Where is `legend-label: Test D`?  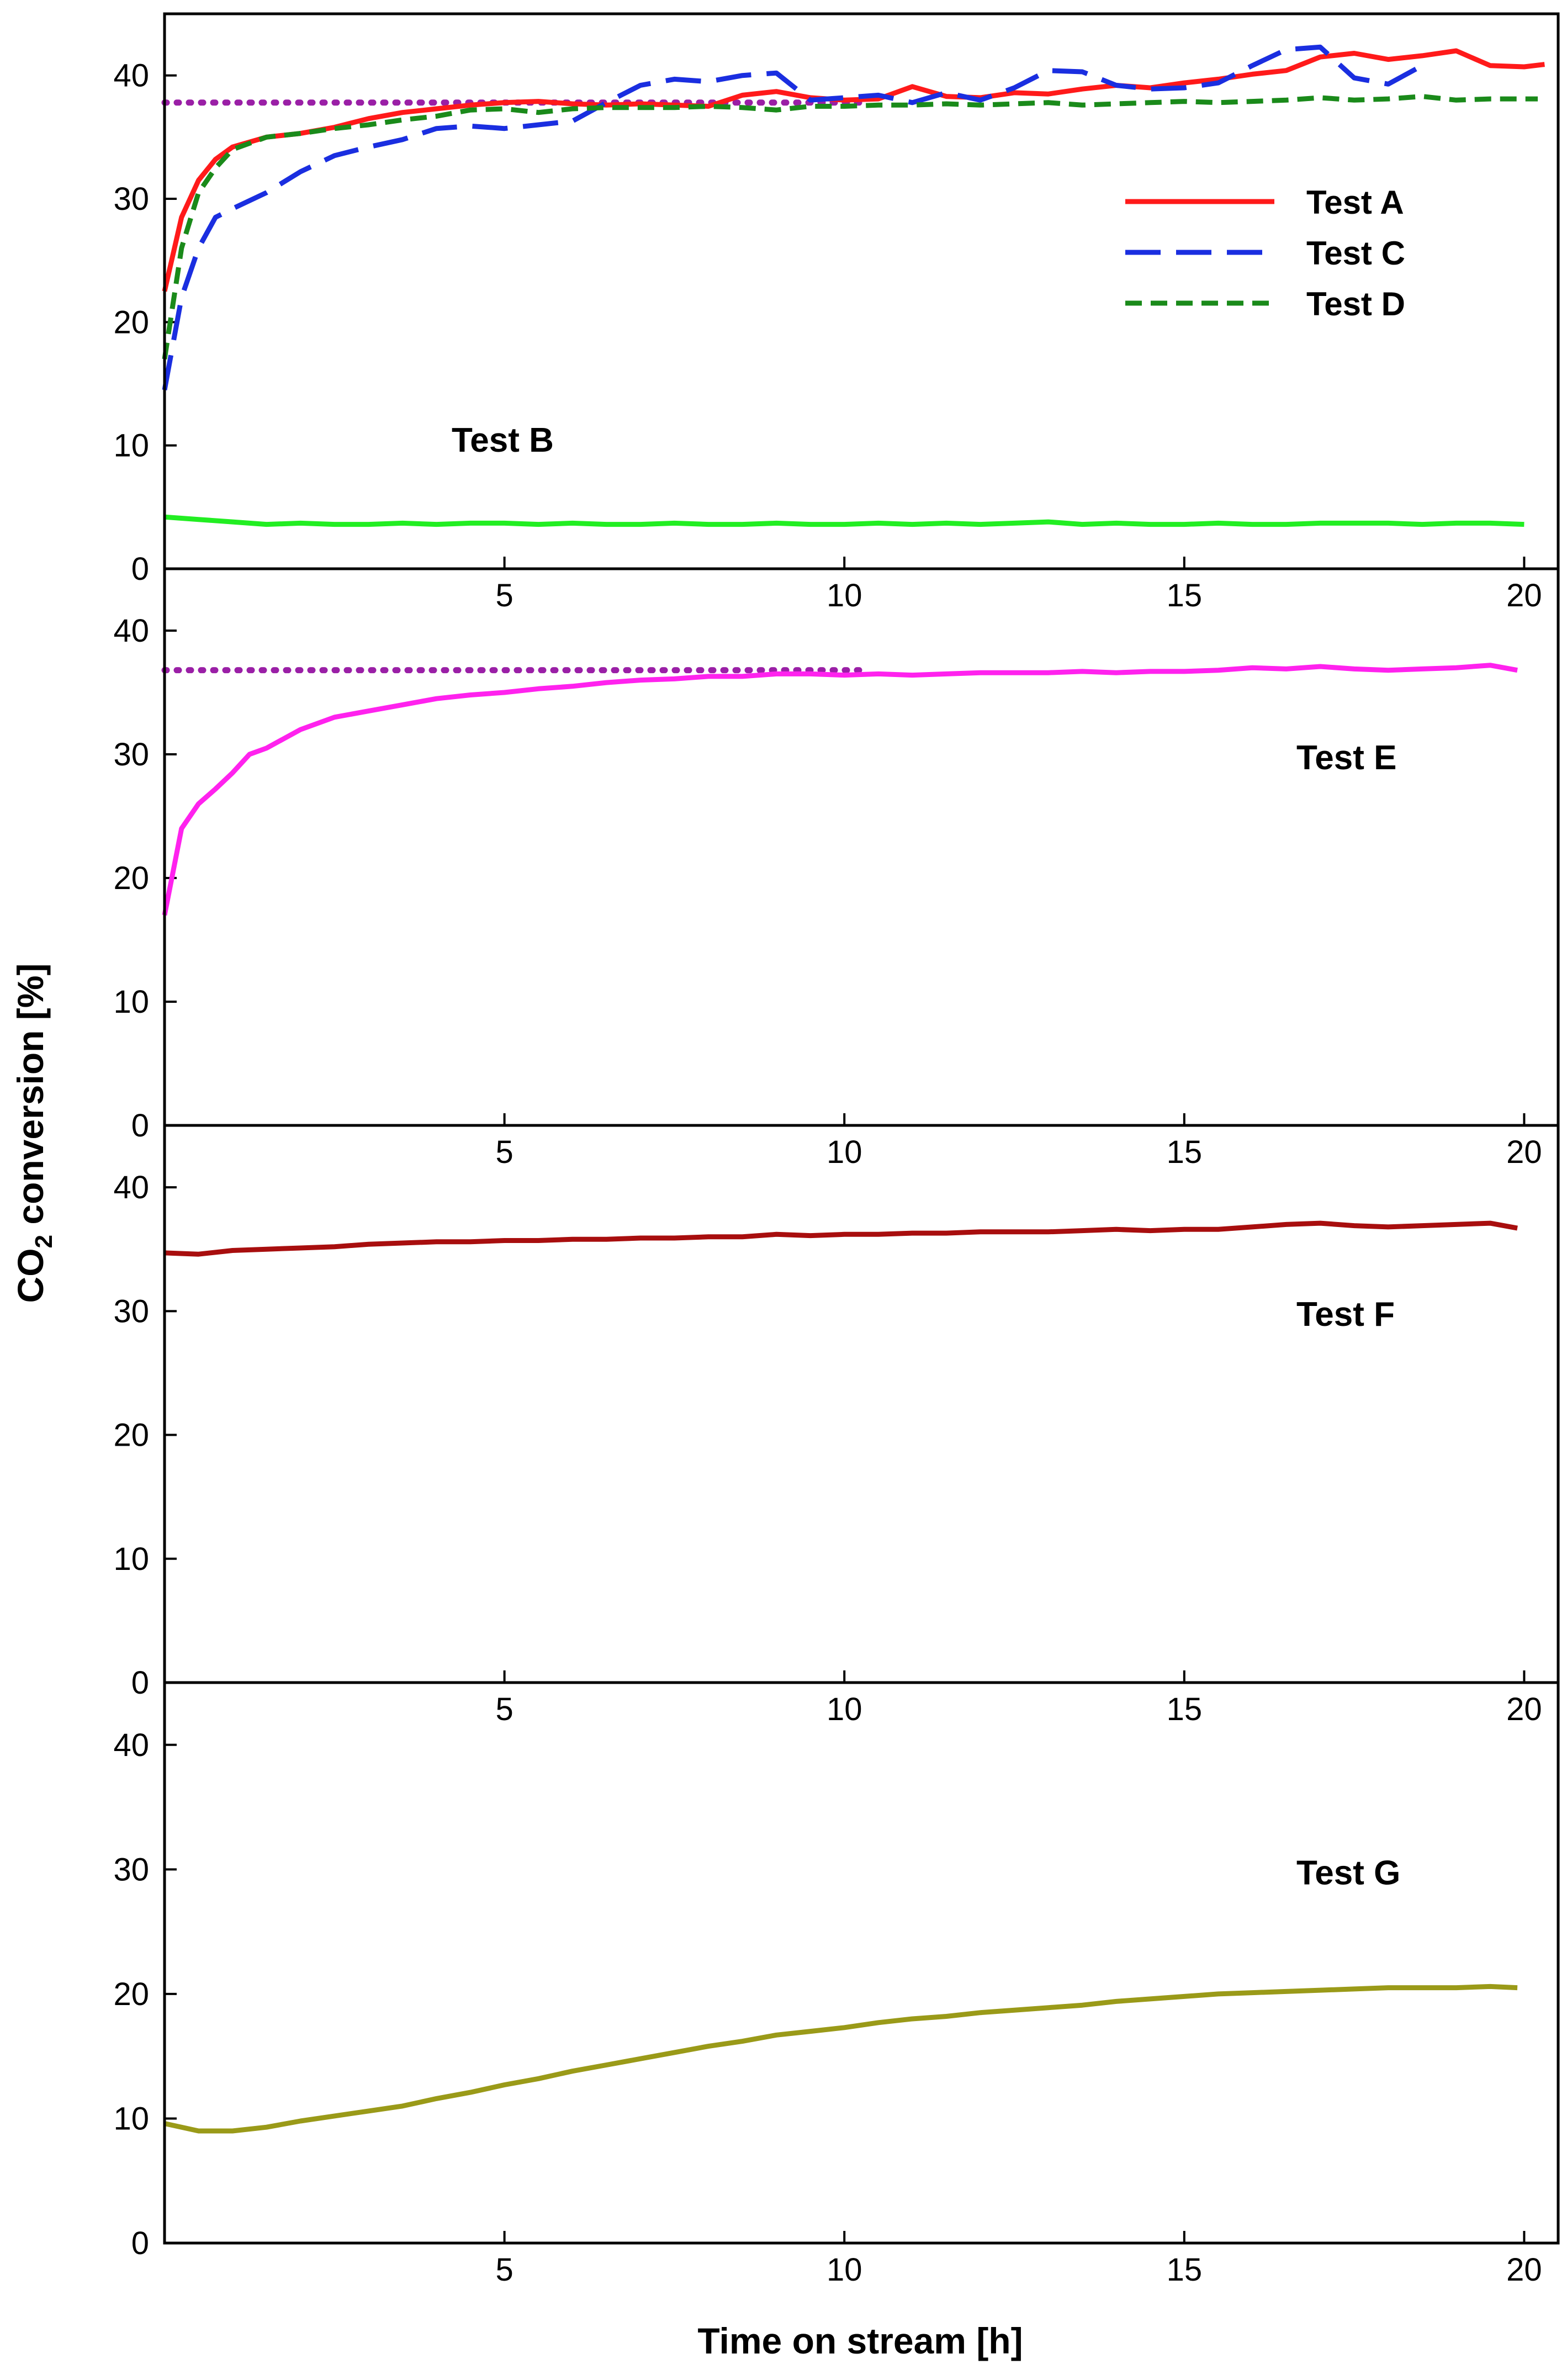 legend-label: Test D is located at coordinates (1355, 303).